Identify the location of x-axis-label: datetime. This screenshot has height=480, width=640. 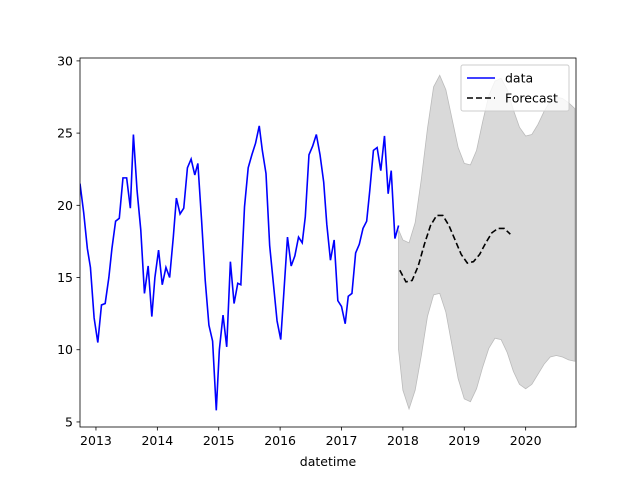
(328, 461).